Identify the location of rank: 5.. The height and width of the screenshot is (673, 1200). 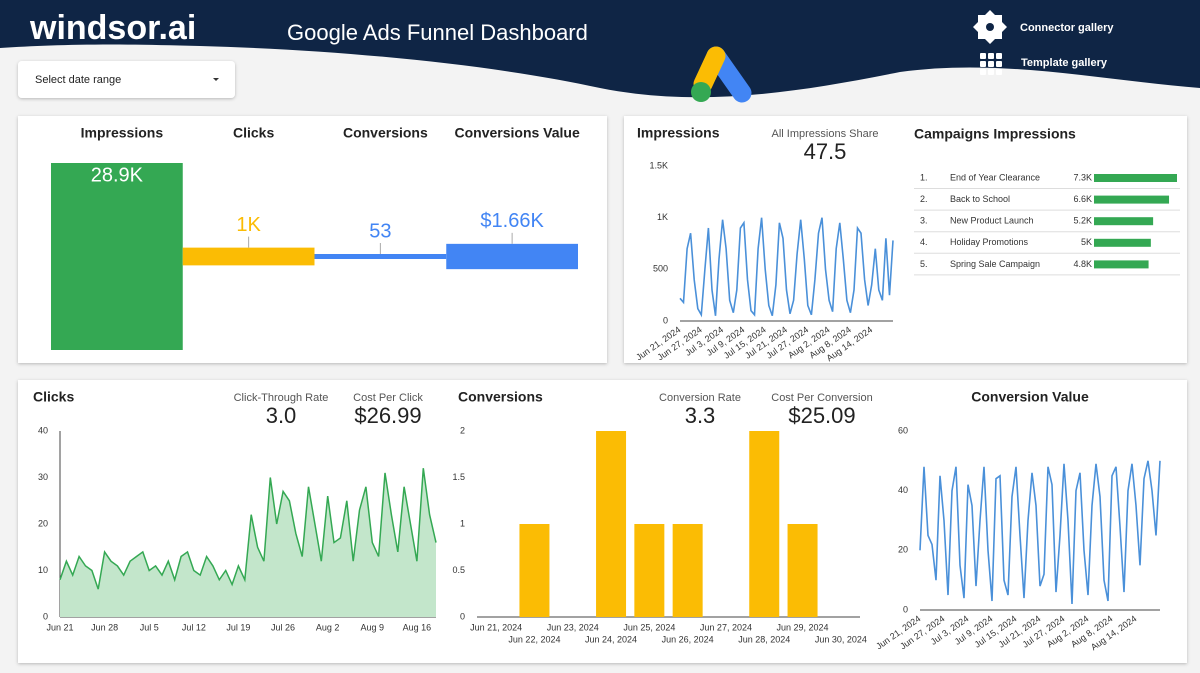
(924, 264).